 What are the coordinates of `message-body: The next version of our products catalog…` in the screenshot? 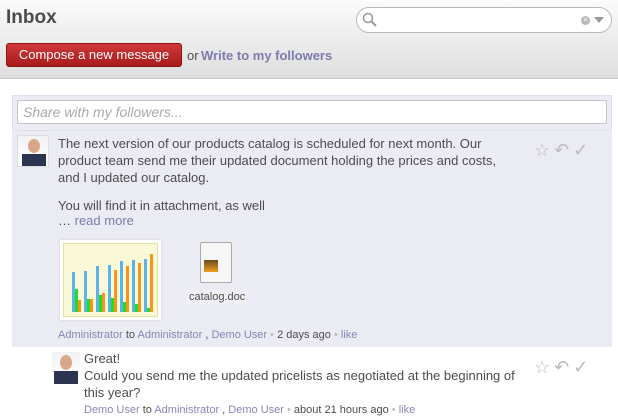 It's located at (277, 160).